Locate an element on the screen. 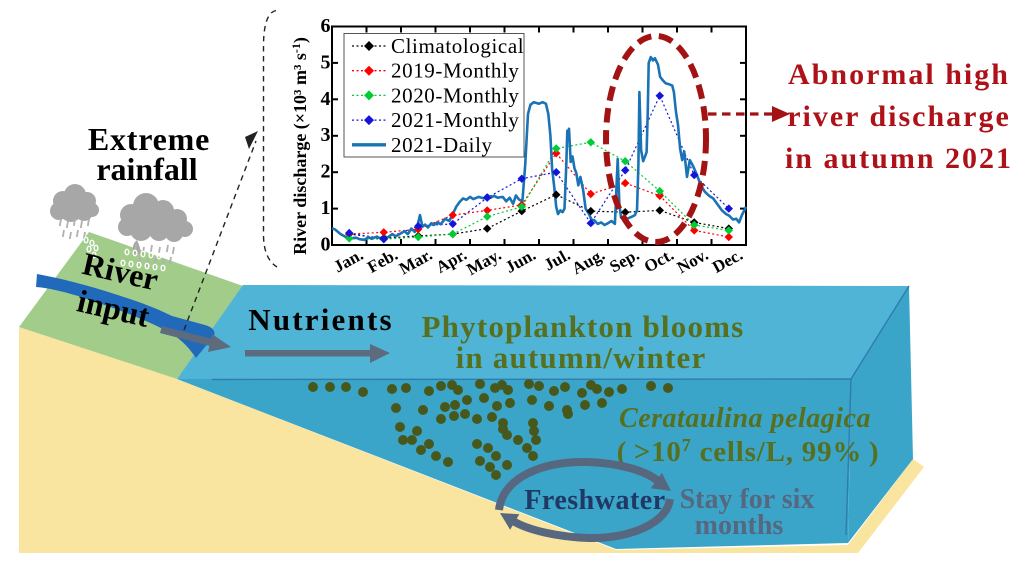 This screenshot has height=565, width=1024. svg-text: 2019-Monthly is located at coordinates (455, 71).